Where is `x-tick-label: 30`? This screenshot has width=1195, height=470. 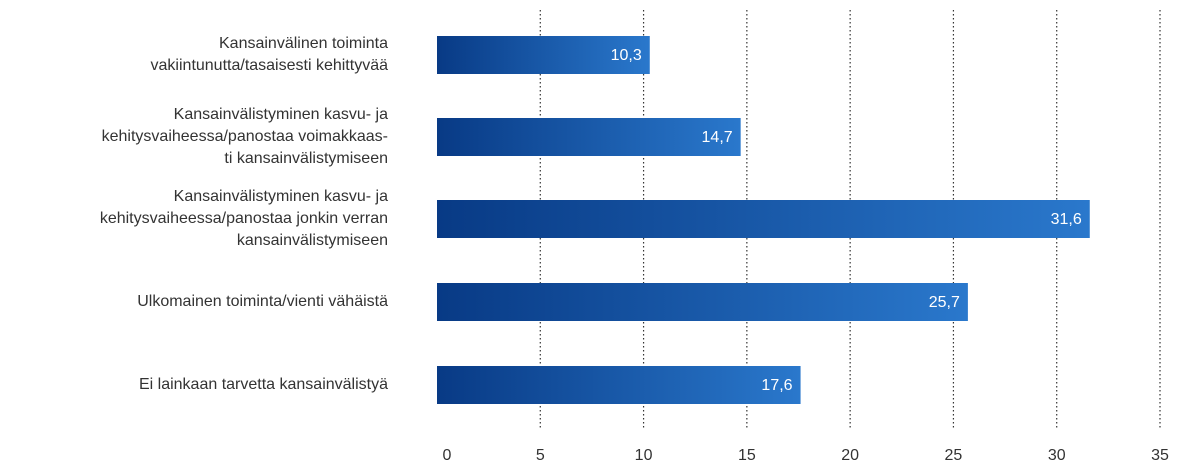
x-tick-label: 30 is located at coordinates (1057, 455).